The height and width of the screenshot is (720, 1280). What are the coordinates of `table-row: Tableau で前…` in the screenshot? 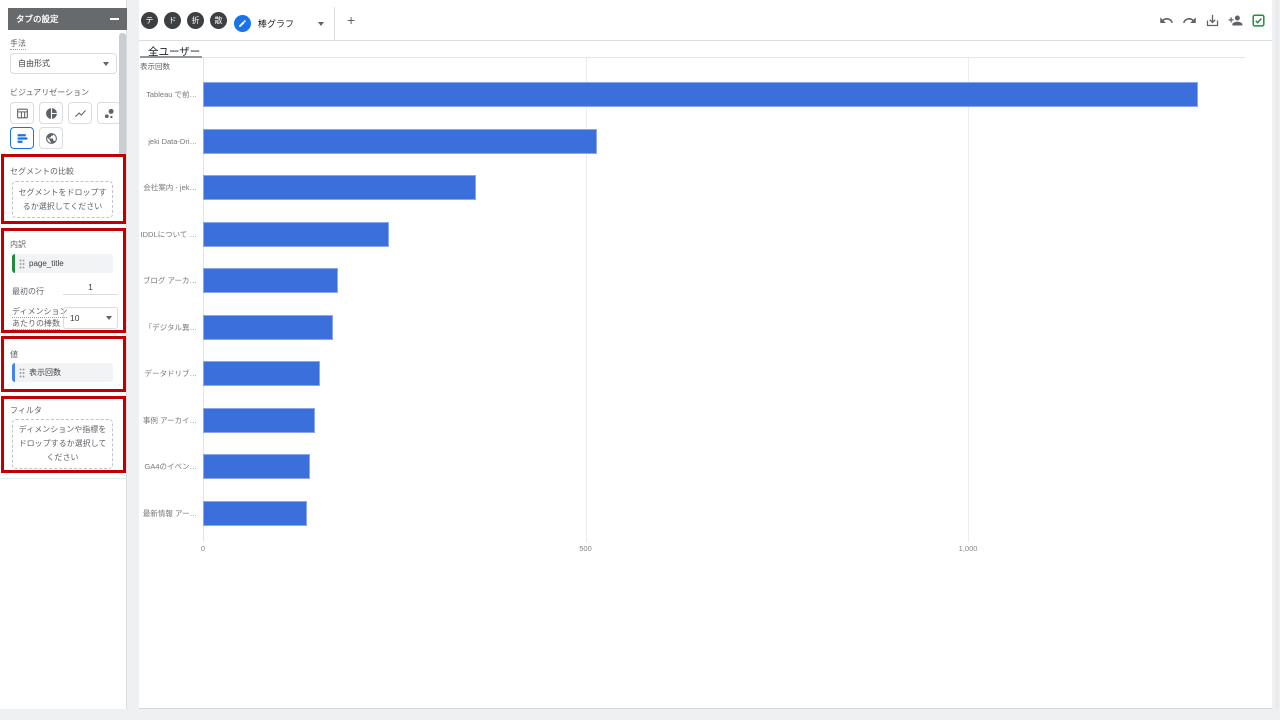 It's located at (692, 94).